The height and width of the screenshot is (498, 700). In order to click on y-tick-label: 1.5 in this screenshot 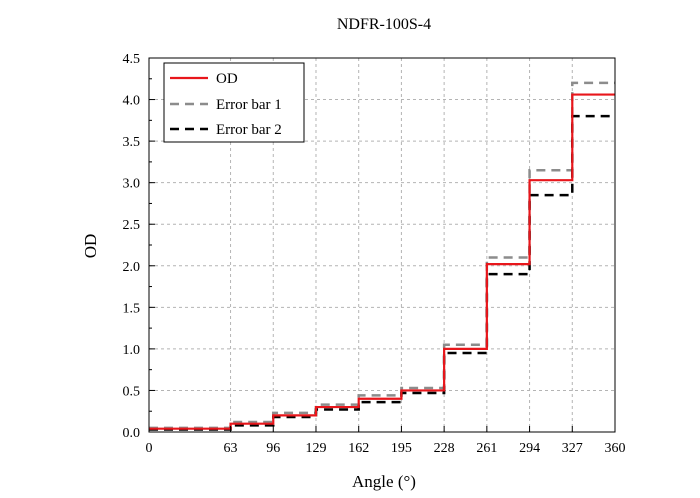, I will do `click(132, 308)`.